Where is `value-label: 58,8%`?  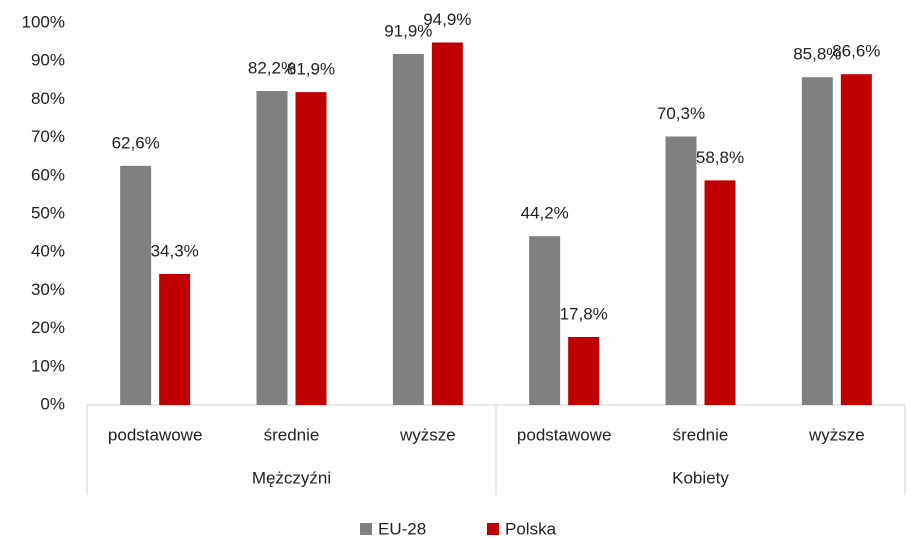
value-label: 58,8% is located at coordinates (720, 157).